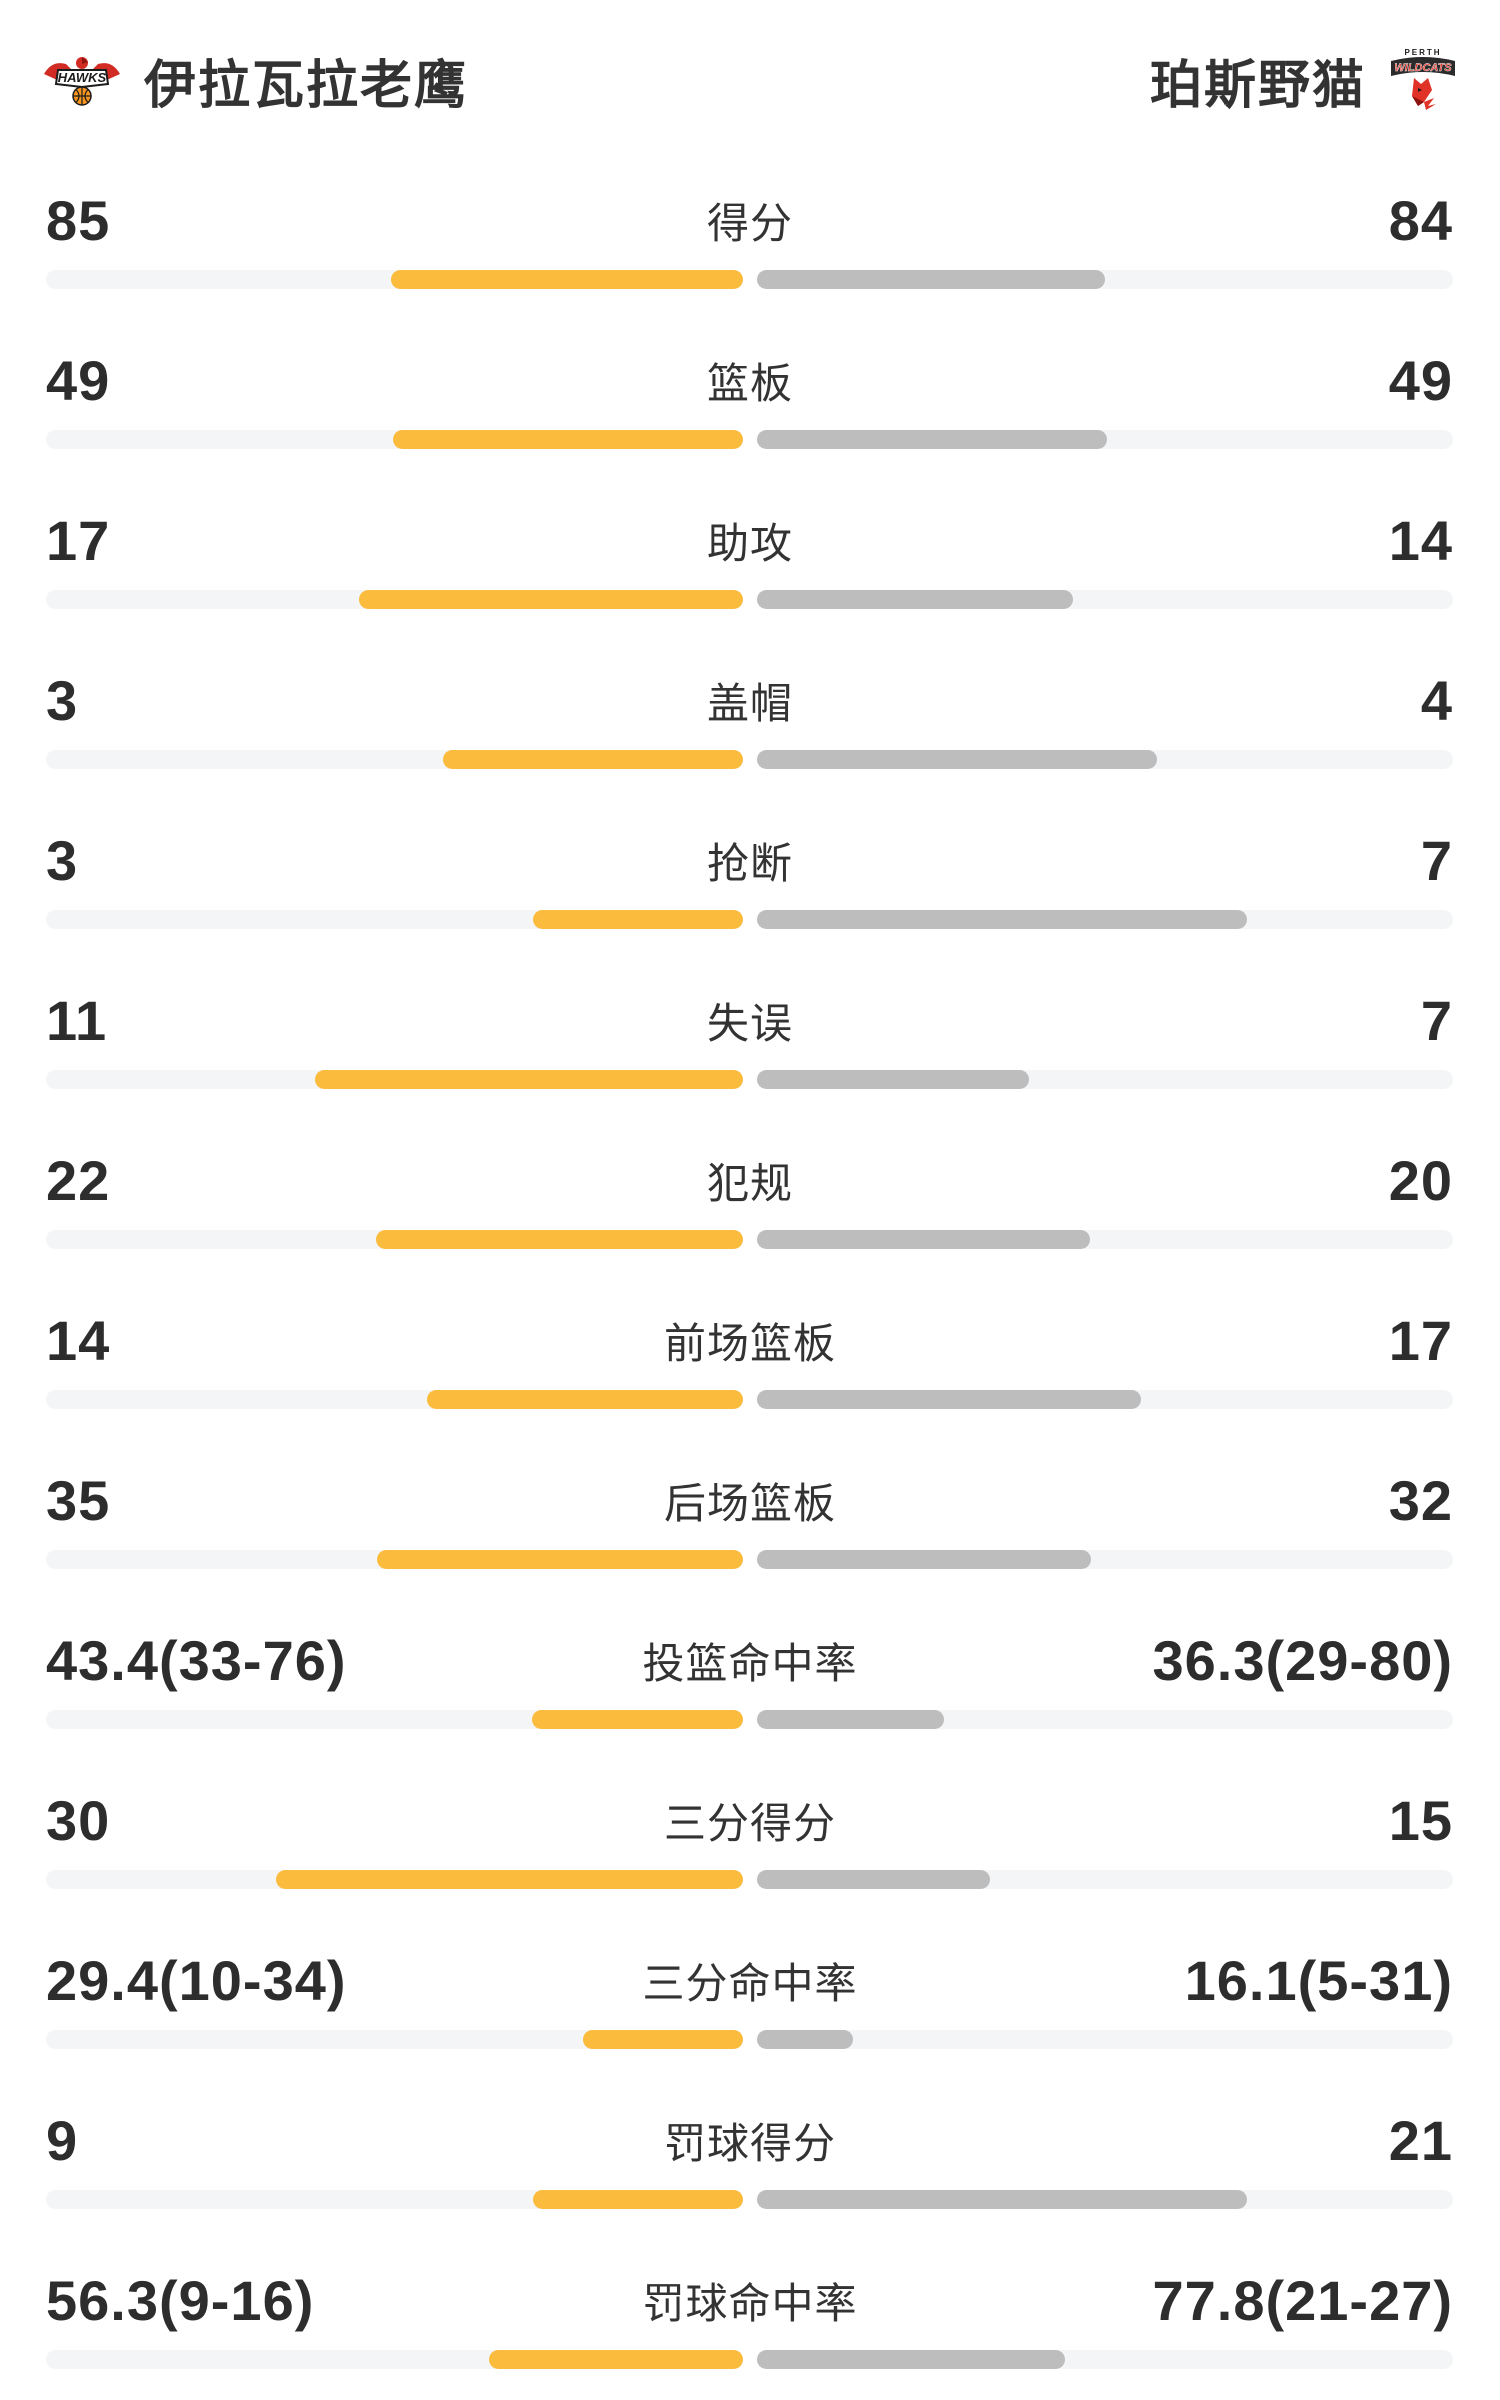 Image resolution: width=1500 pixels, height=2400 pixels. What do you see at coordinates (1318, 1980) in the screenshot?
I see `away-value: 16.1(5-31)` at bounding box center [1318, 1980].